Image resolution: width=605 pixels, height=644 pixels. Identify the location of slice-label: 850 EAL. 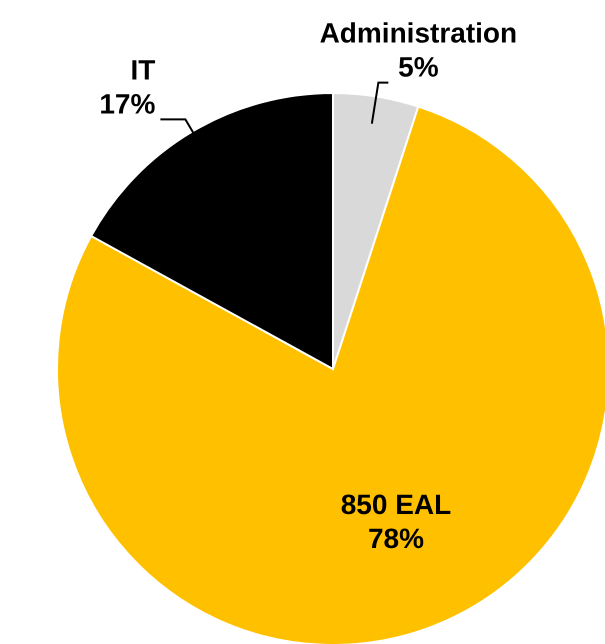
(396, 504).